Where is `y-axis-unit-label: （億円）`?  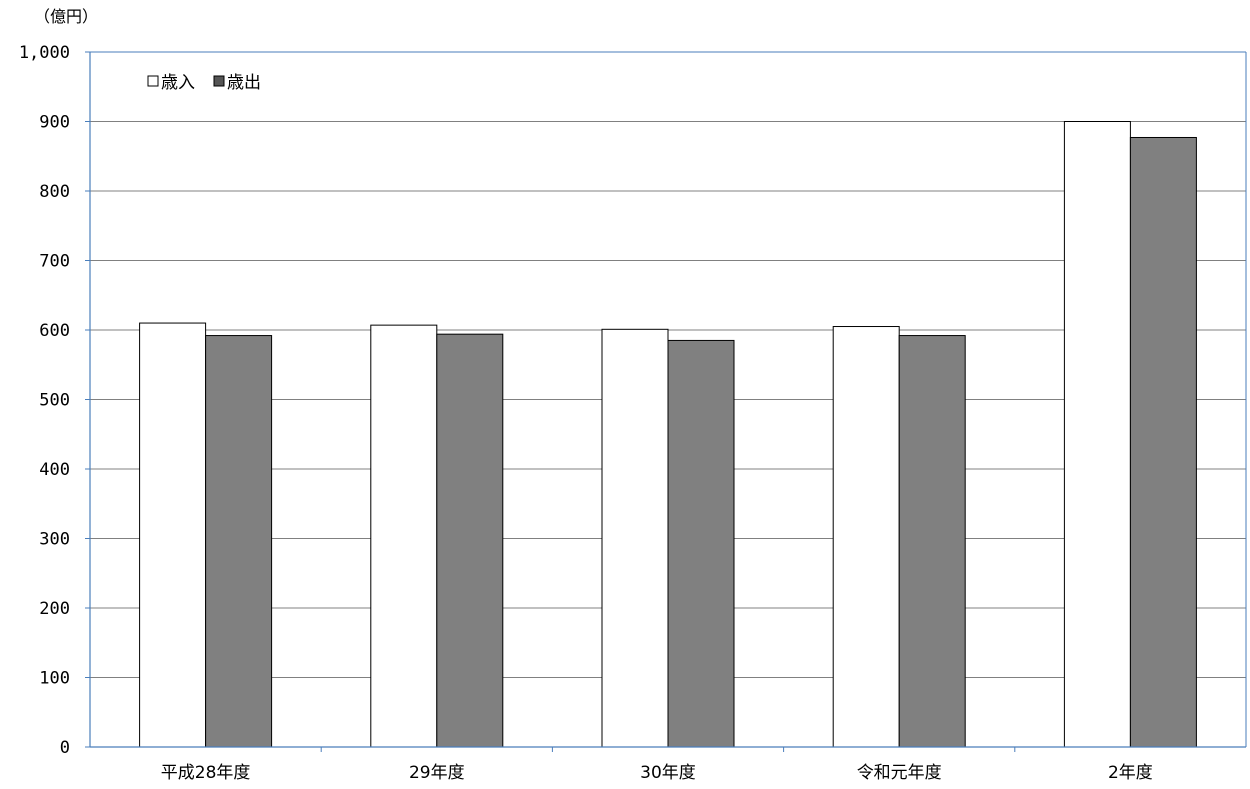
y-axis-unit-label: （億円） is located at coordinates (66, 16).